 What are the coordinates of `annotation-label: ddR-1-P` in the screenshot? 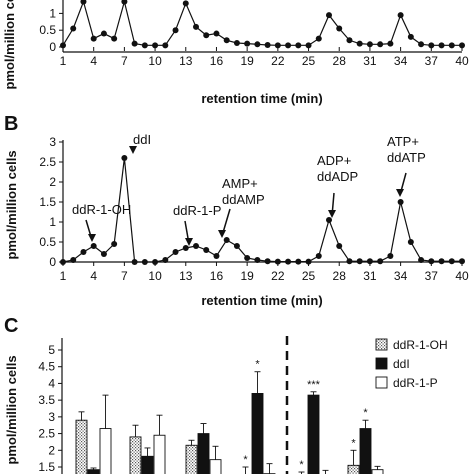 It's located at (197, 210).